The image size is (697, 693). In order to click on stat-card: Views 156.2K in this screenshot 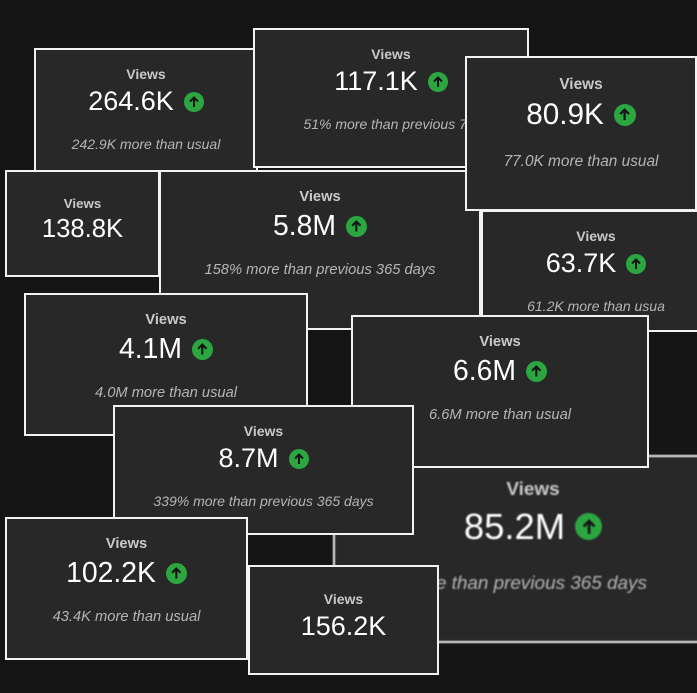, I will do `click(343, 620)`.